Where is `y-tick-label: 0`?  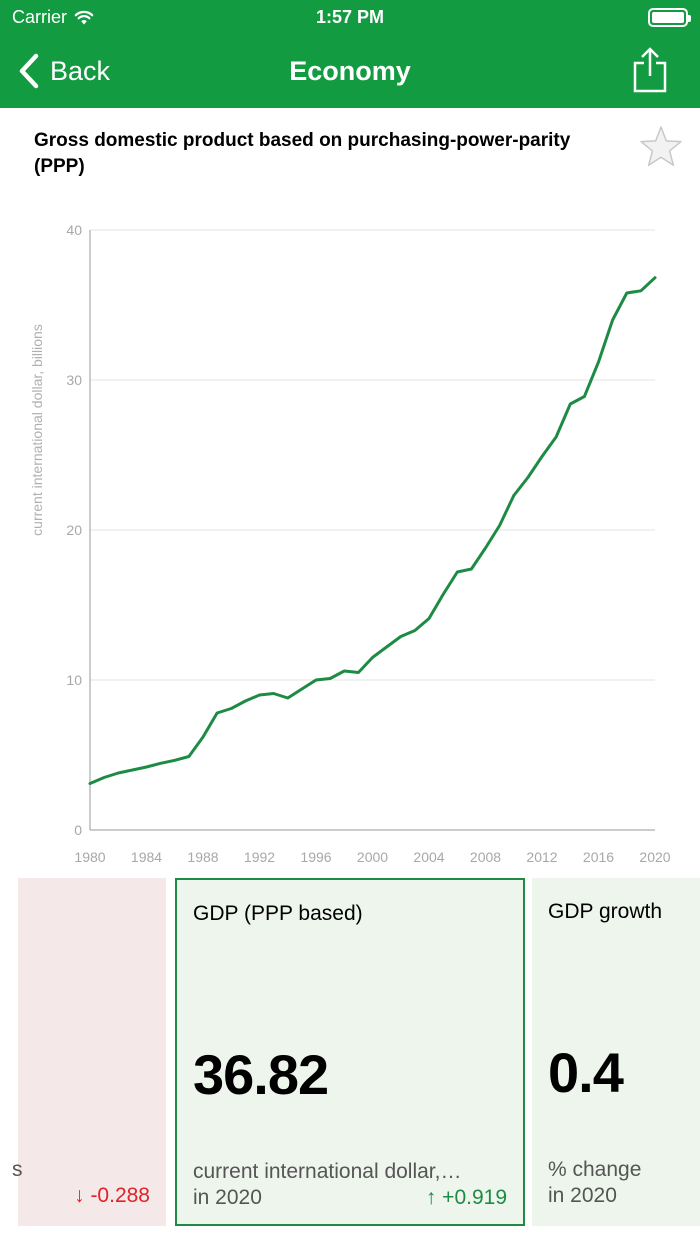
y-tick-label: 0 is located at coordinates (78, 830).